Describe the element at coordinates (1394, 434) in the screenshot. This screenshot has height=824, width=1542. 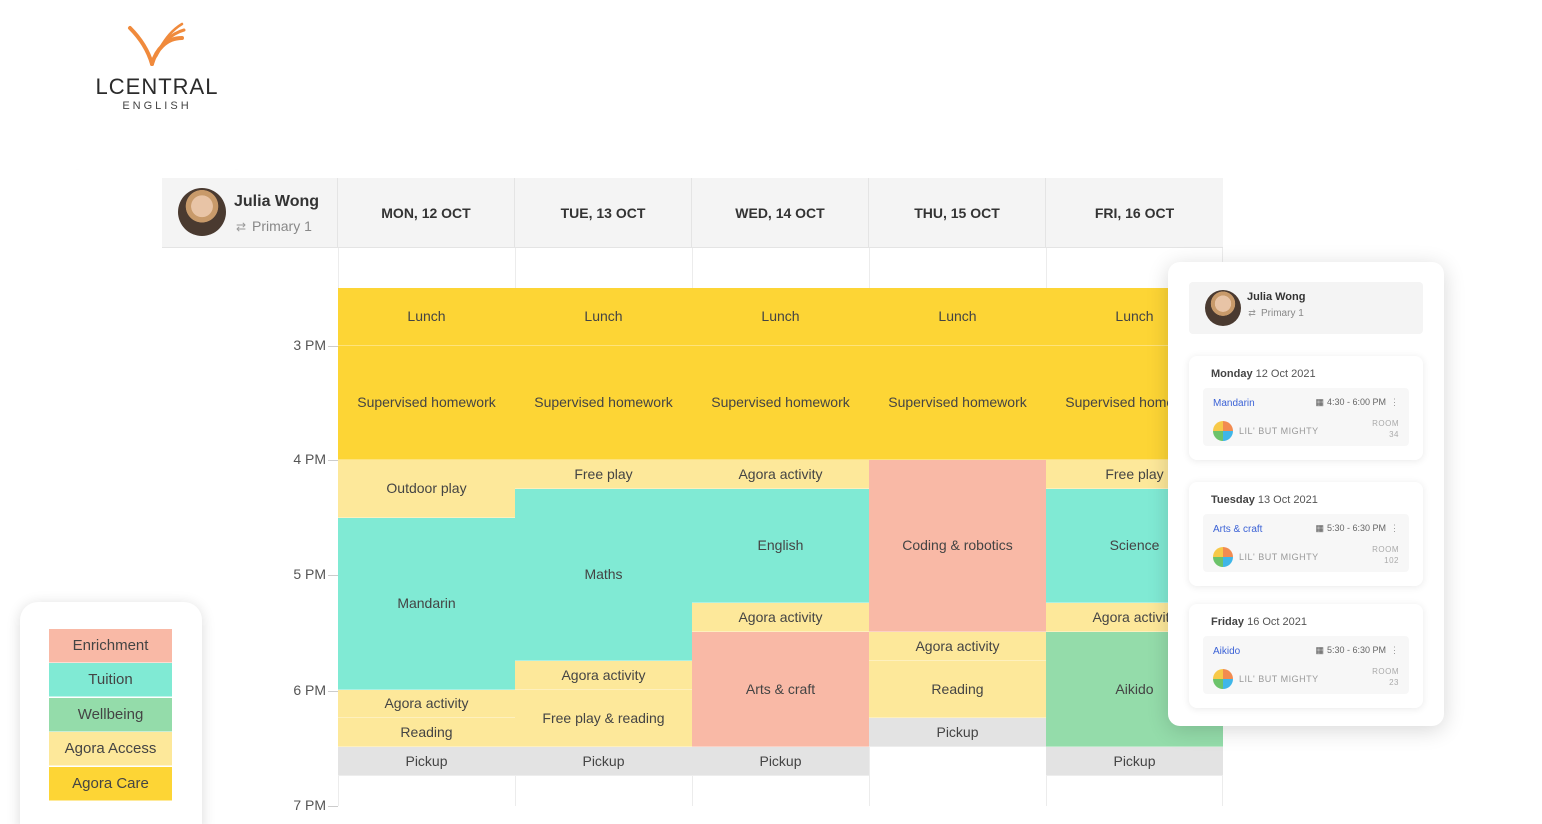
I see `room-number: 34` at that location.